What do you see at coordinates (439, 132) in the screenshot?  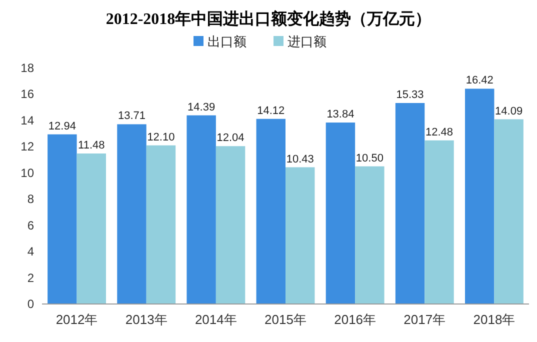 I see `data-label: 12.48` at bounding box center [439, 132].